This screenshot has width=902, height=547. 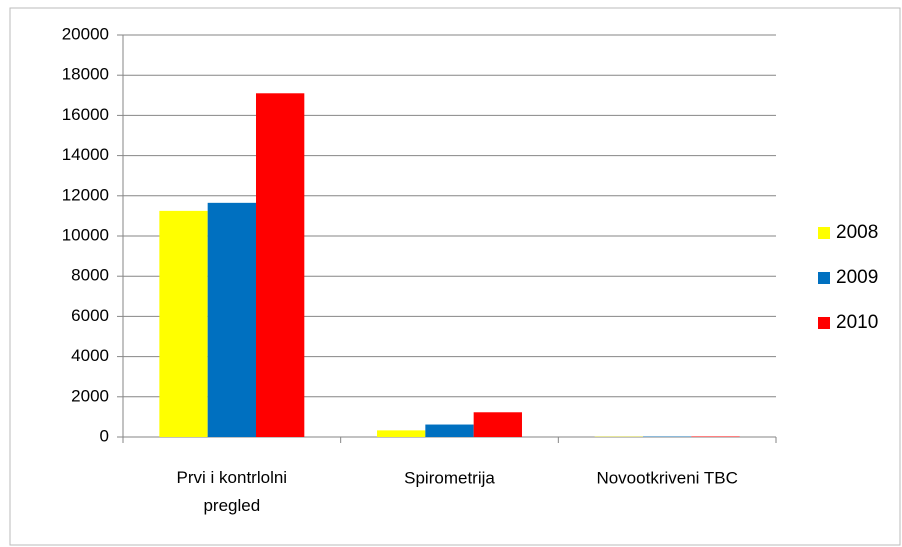 I want to click on y-tick-label: 2000, so click(x=90, y=395).